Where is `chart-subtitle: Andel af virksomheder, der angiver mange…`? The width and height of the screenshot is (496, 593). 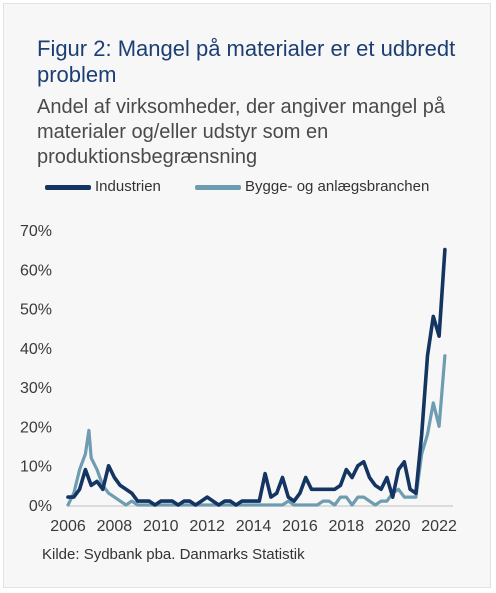
chart-subtitle: Andel af virksomheder, der angiver mange… is located at coordinates (241, 132).